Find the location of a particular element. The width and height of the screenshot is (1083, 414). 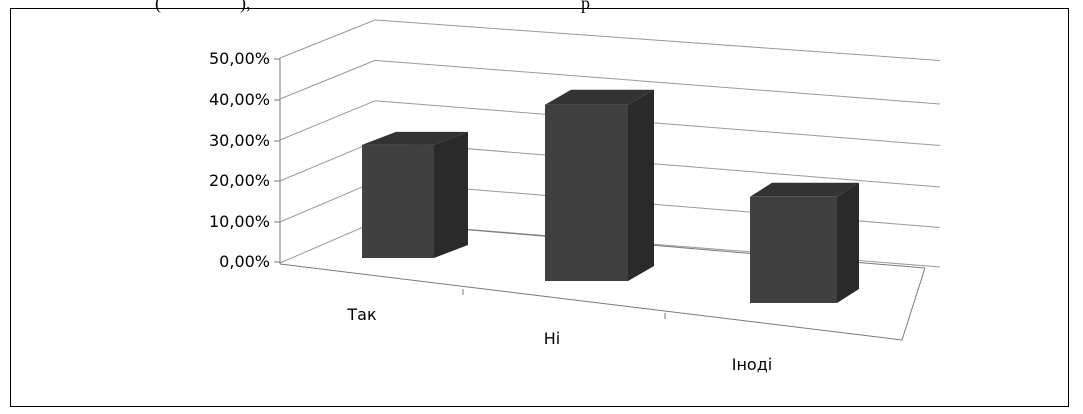

y-tick-label: 40,00% is located at coordinates (239, 99).